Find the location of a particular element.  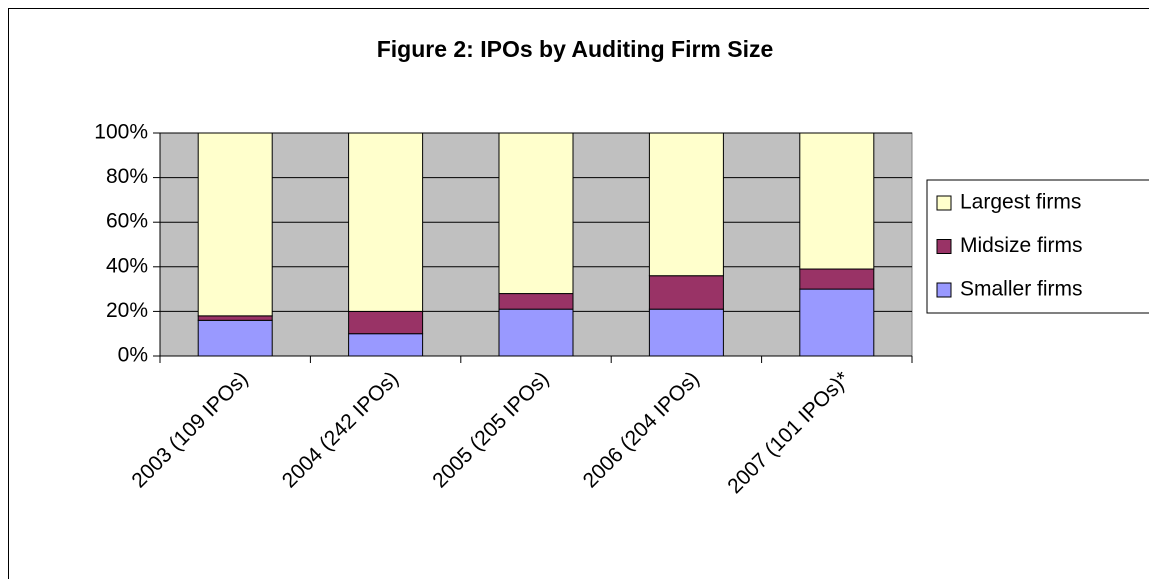

legend-label: Largest firms is located at coordinates (1020, 202).